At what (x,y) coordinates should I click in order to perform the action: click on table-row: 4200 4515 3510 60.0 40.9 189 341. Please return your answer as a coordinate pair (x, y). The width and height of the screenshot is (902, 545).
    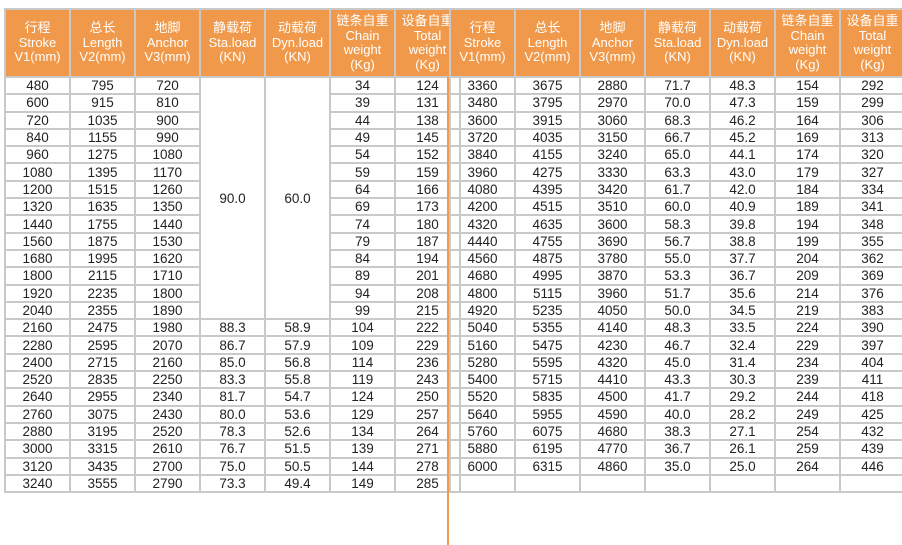
    Looking at the image, I should click on (675, 207).